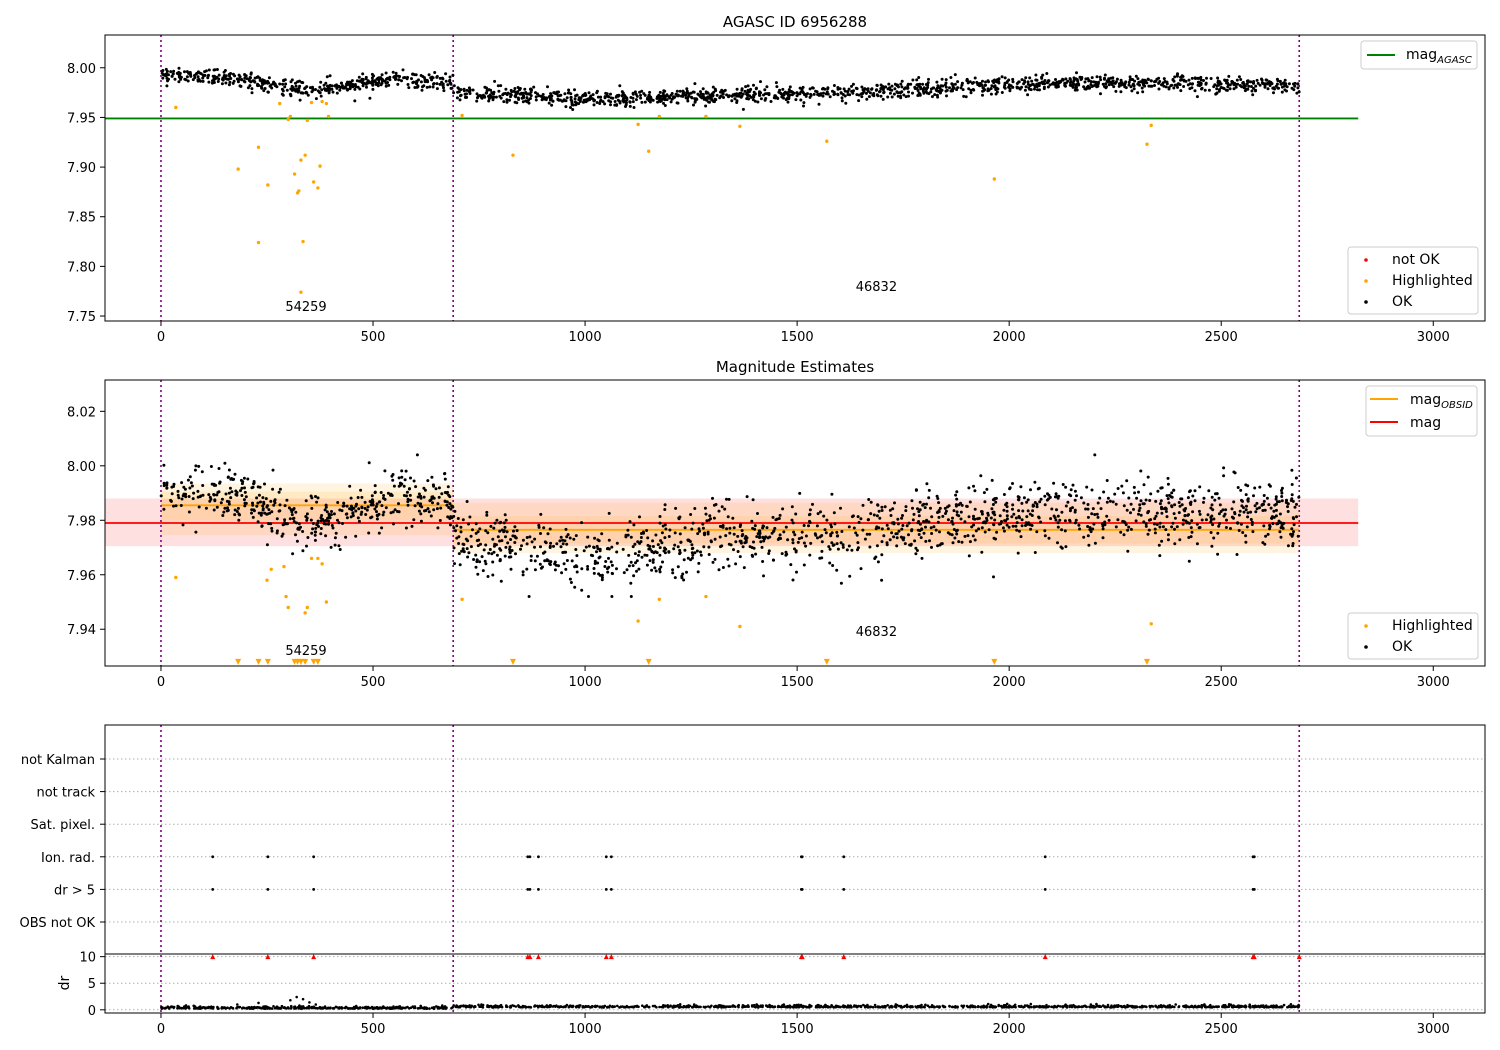 The height and width of the screenshot is (1050, 1500). What do you see at coordinates (1254, 889) in the screenshot?
I see `flag-point` at bounding box center [1254, 889].